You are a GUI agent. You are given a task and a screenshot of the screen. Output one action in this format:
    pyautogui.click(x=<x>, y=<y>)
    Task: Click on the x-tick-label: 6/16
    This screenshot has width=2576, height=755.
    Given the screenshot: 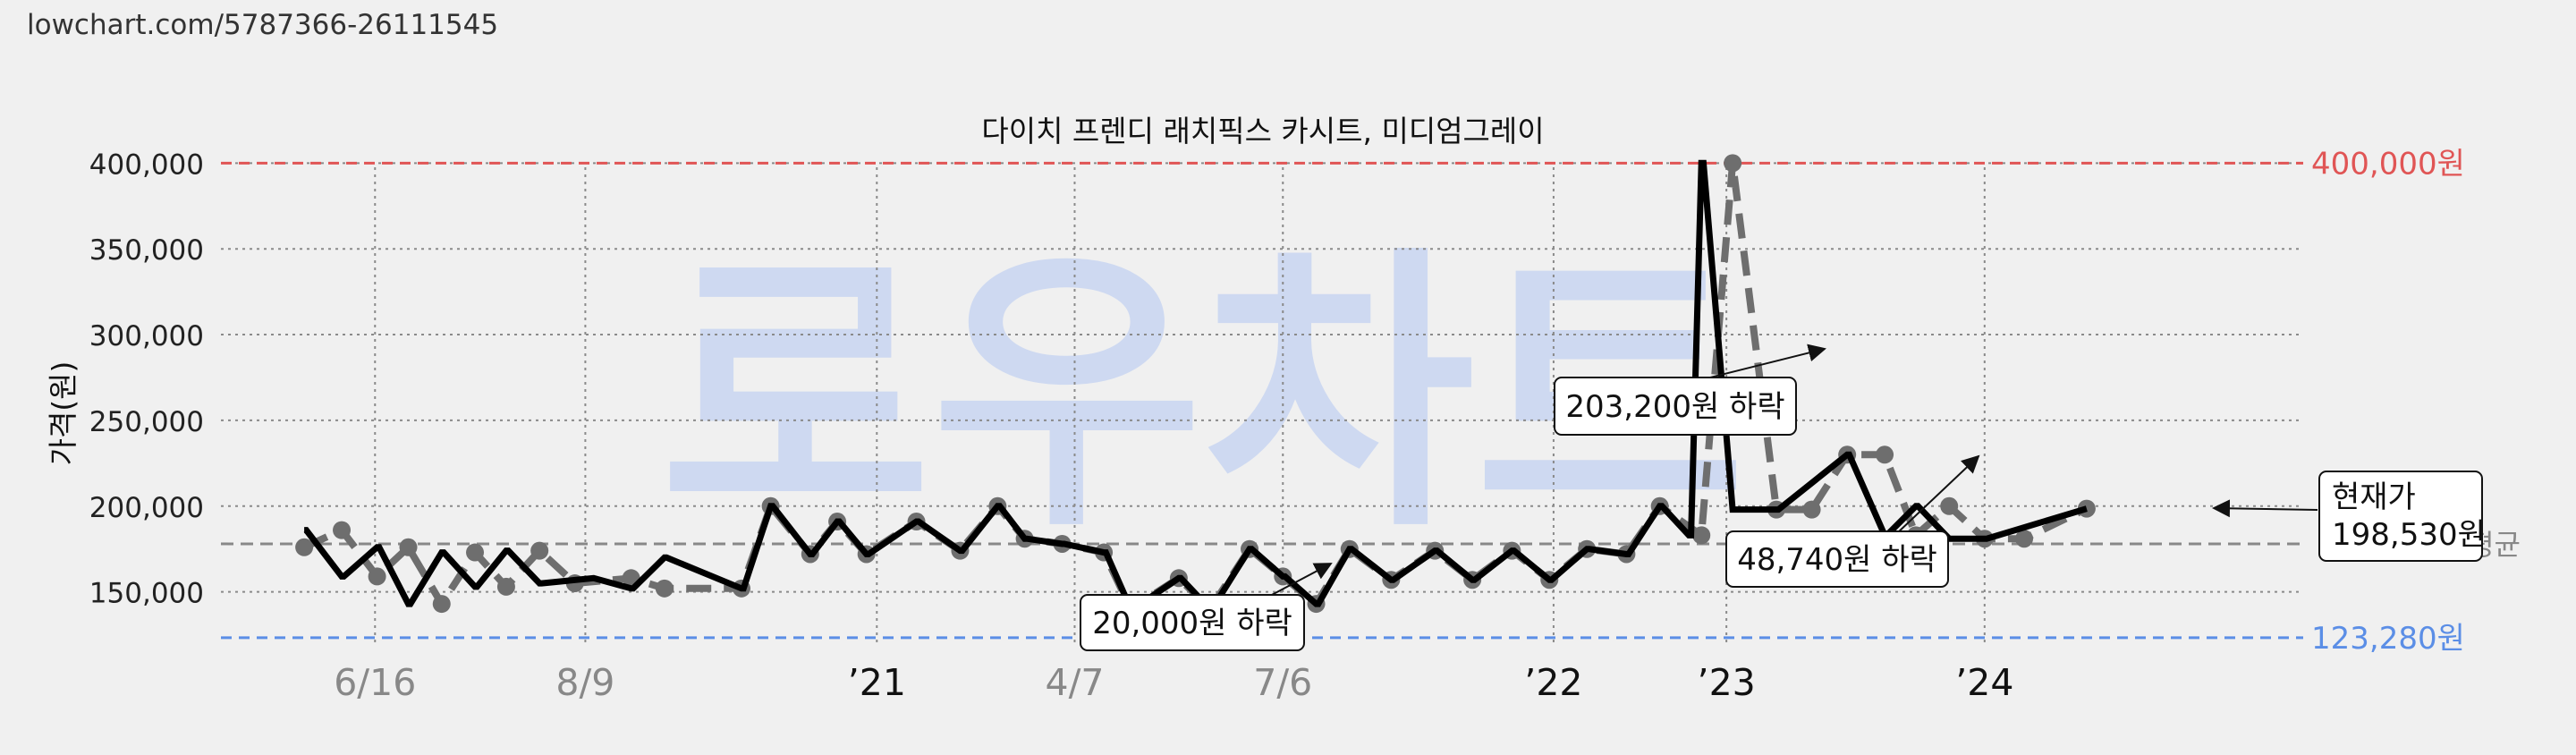 What is the action you would take?
    pyautogui.click(x=375, y=682)
    